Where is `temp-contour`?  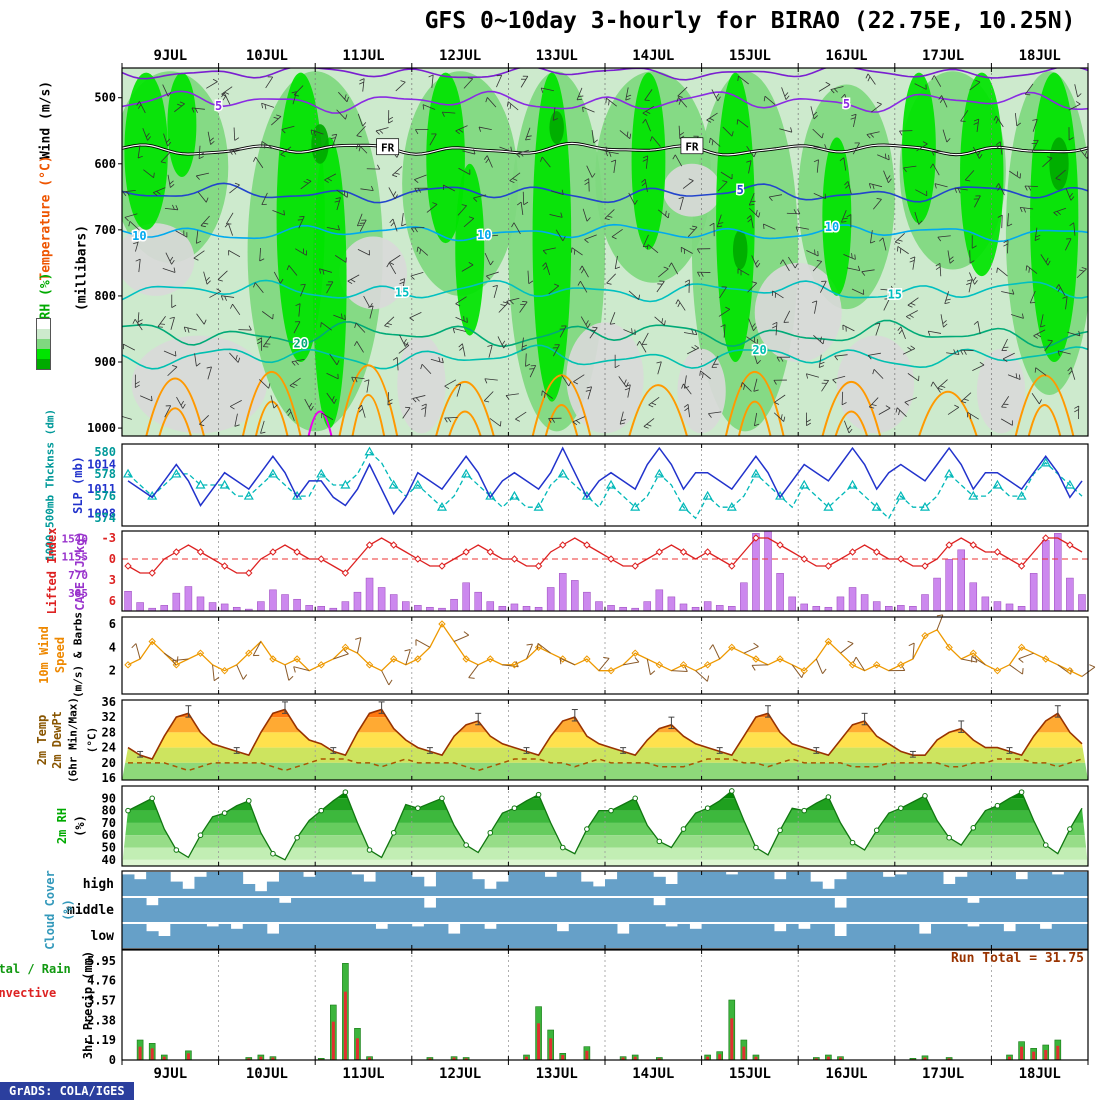 temp-contour is located at coordinates (605, 357).